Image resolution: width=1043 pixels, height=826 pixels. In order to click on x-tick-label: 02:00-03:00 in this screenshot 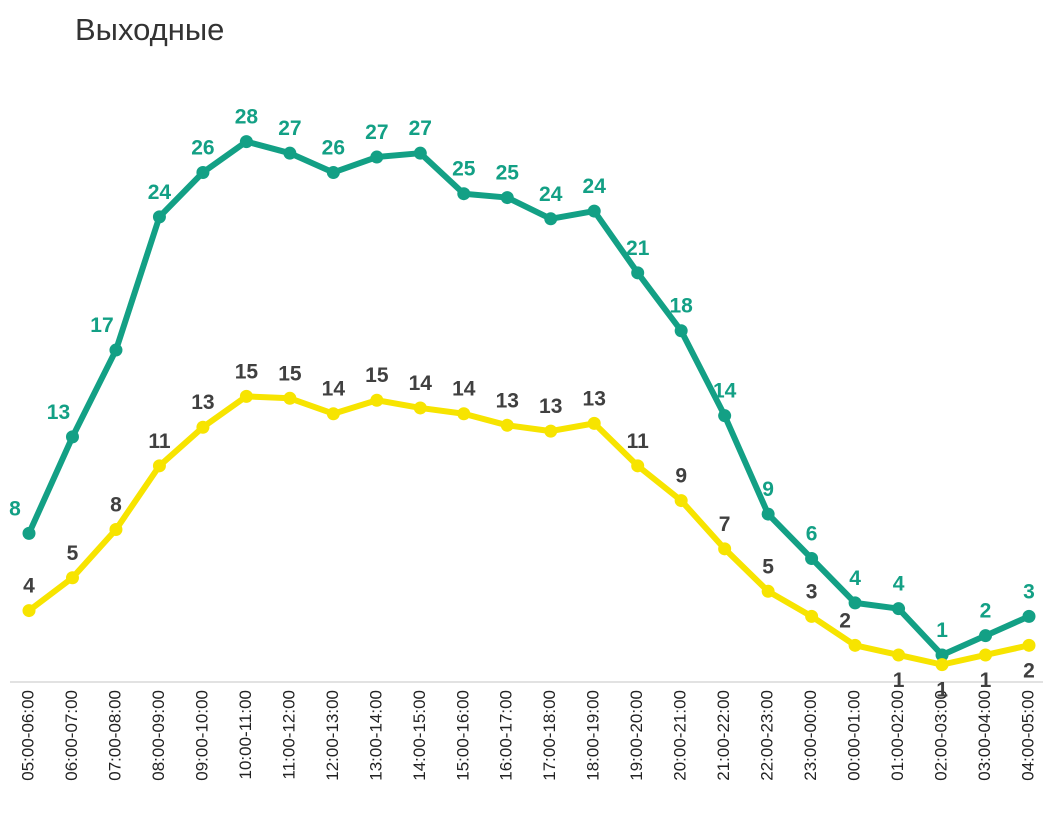, I will do `click(941, 735)`.